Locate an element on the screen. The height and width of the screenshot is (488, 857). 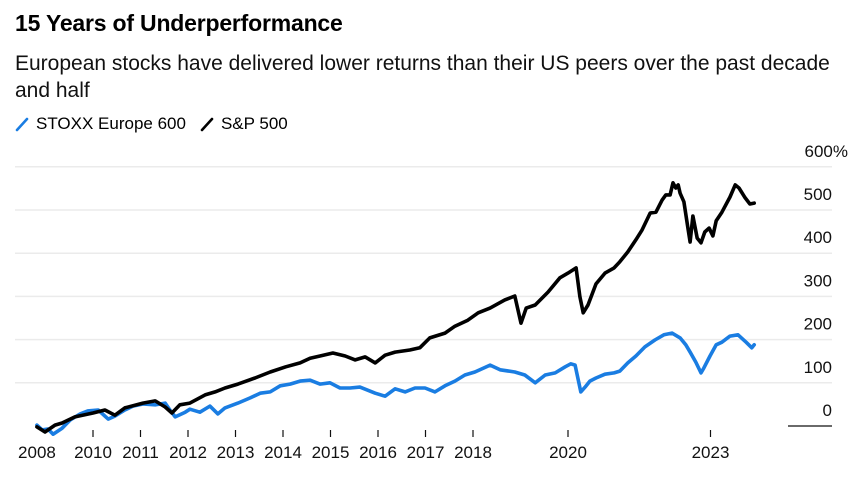
y-tick-label-0: 0 is located at coordinates (827, 410).